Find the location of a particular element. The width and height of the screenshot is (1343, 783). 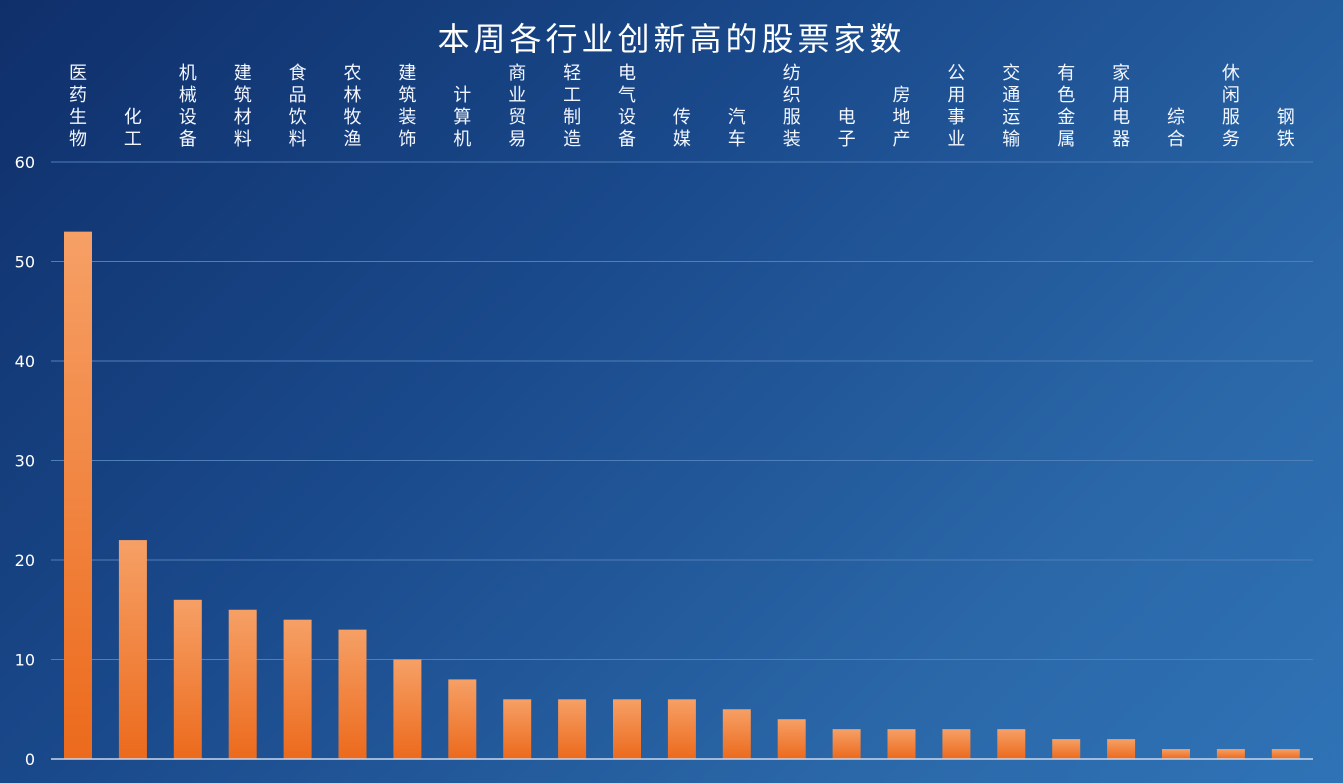

y-axis-ticks: 0 10 20 30 40 50 60 is located at coordinates (25, 461).